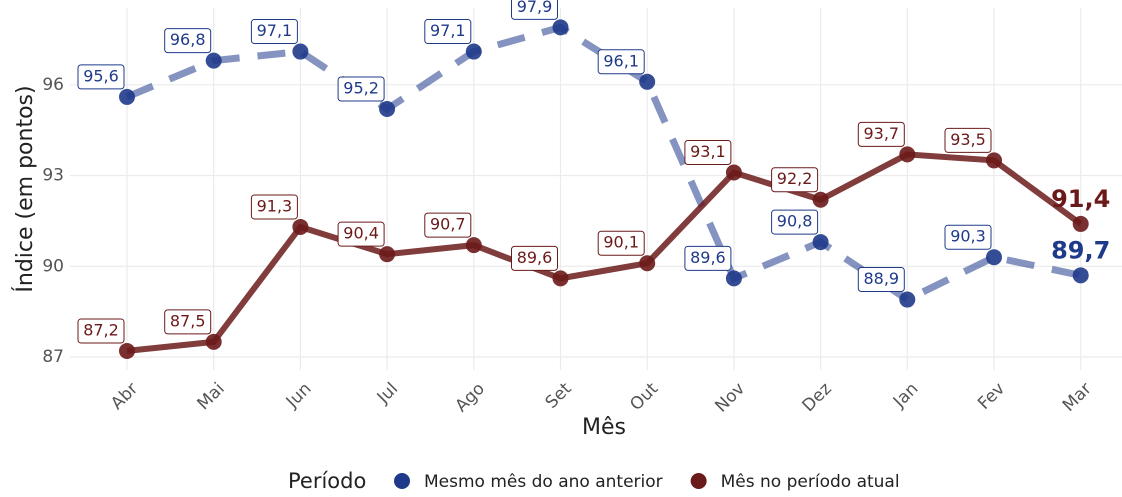 This screenshot has width=1122, height=497. Describe the element at coordinates (905, 395) in the screenshot. I see `x-tick-label: Jan` at that location.